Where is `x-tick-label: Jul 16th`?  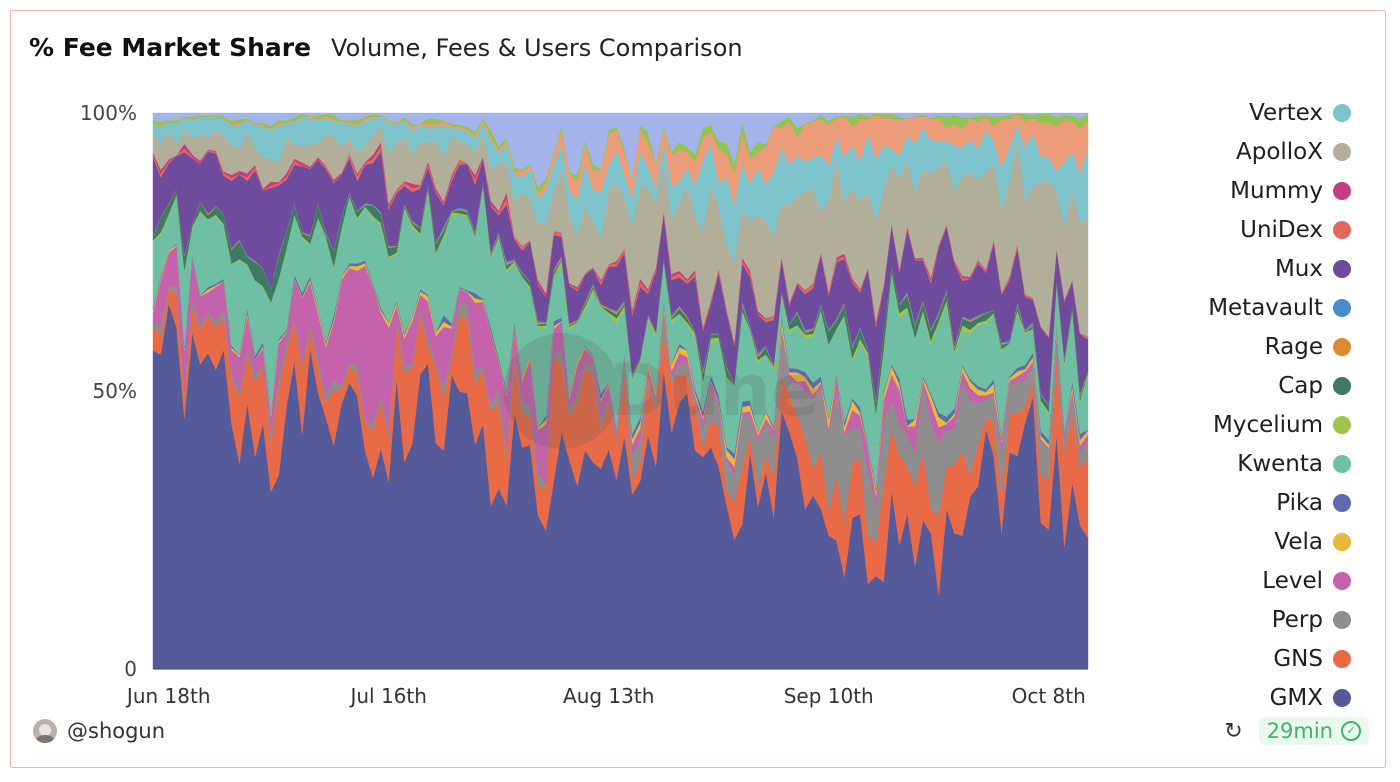
x-tick-label: Jul 16th is located at coordinates (387, 696).